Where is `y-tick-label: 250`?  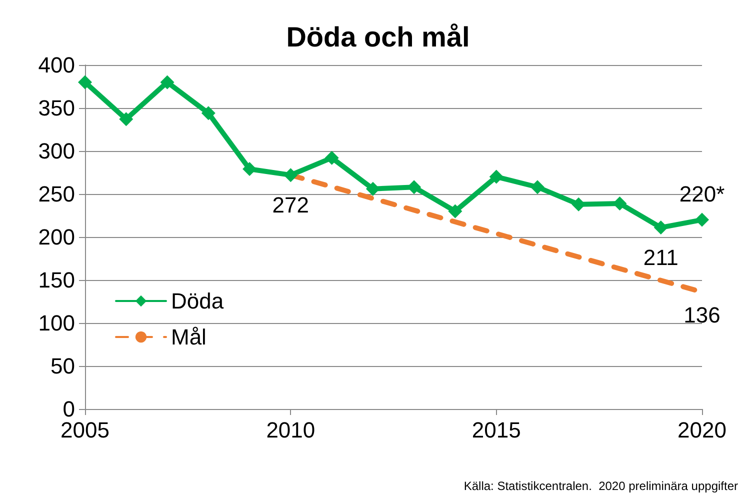
y-tick-label: 250 is located at coordinates (56, 194).